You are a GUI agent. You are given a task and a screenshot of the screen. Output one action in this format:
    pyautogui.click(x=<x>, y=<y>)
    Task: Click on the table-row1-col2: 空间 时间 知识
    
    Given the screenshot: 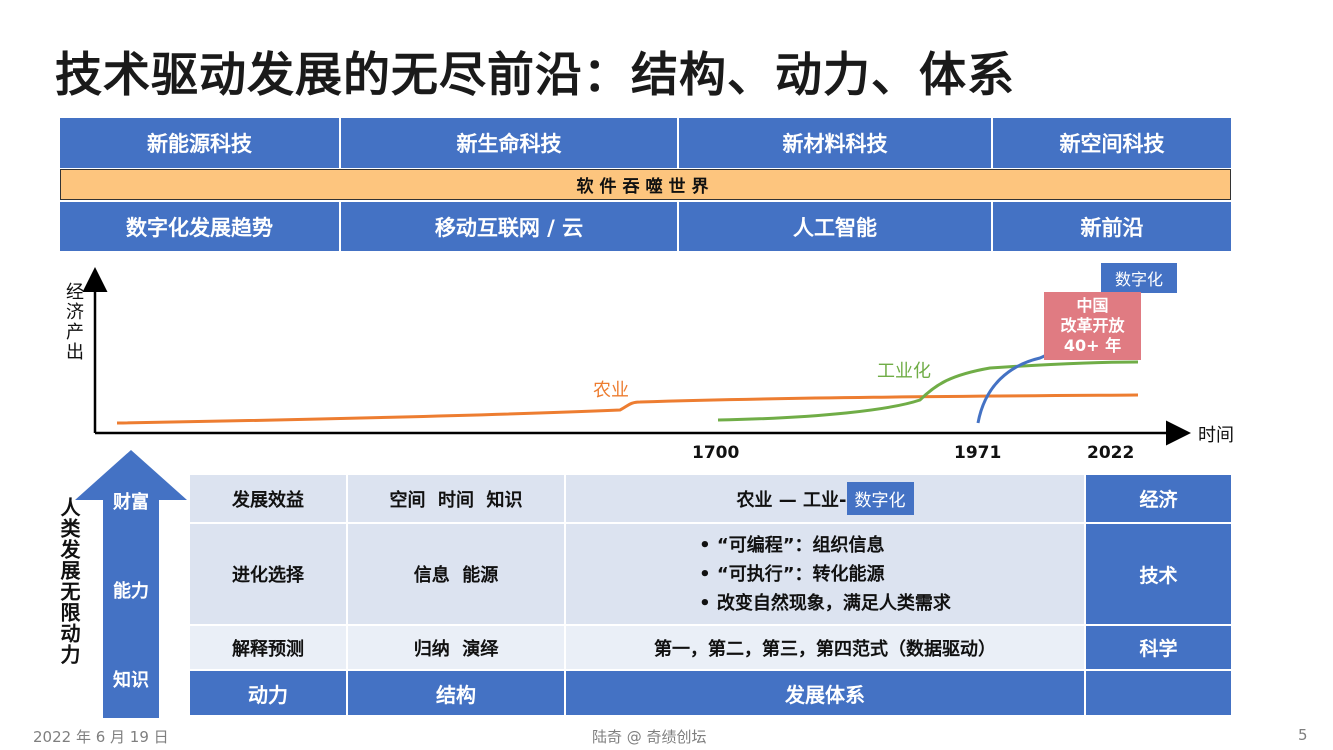 What is the action you would take?
    pyautogui.click(x=456, y=498)
    